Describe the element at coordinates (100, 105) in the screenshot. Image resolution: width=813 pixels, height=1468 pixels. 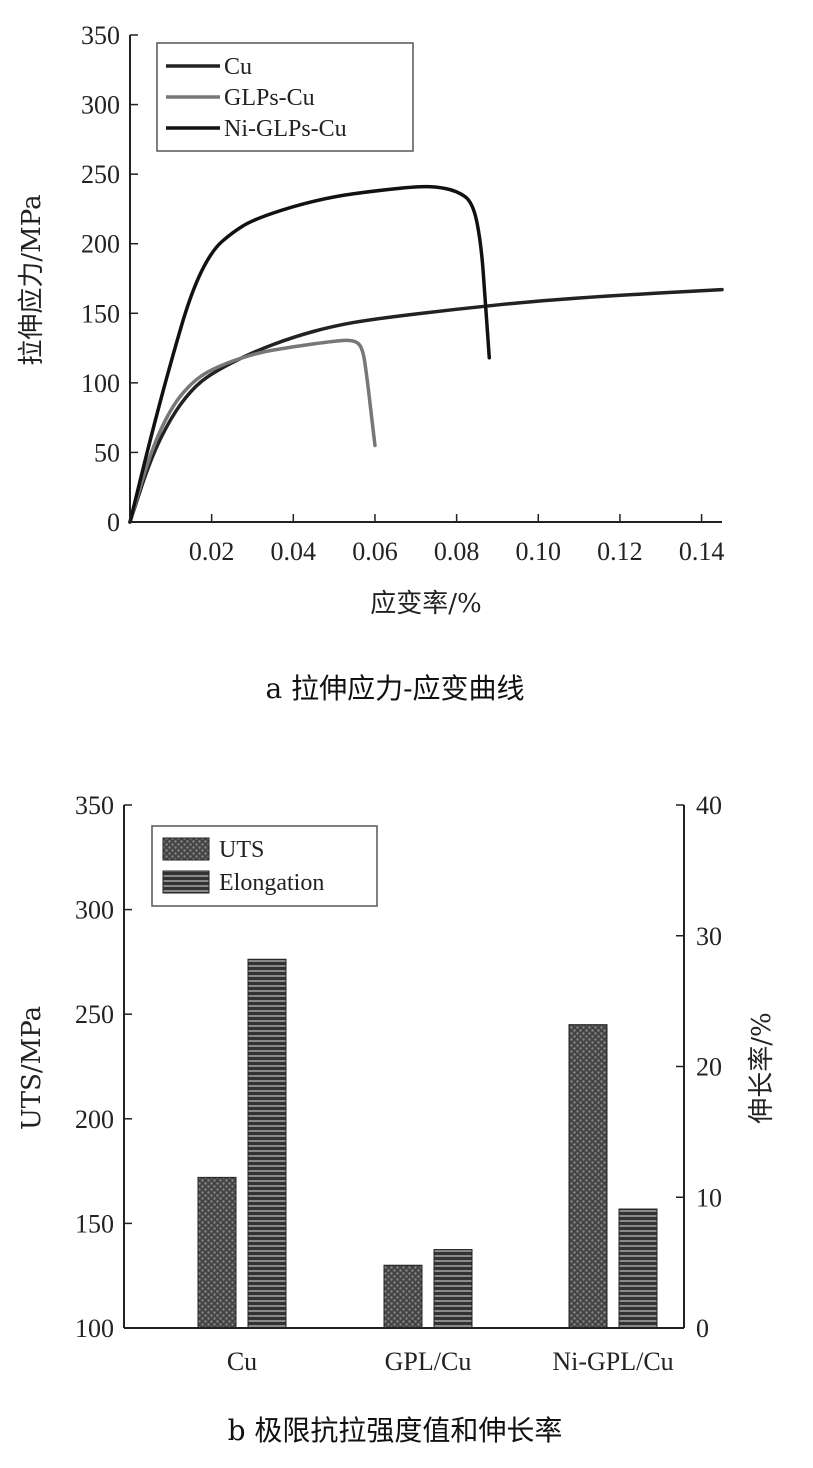
I see `a-y-tick-label: 300` at that location.